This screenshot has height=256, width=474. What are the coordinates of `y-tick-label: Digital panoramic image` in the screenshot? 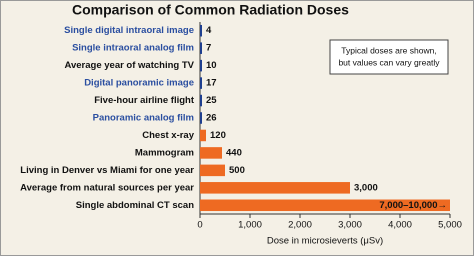 It's located at (139, 83).